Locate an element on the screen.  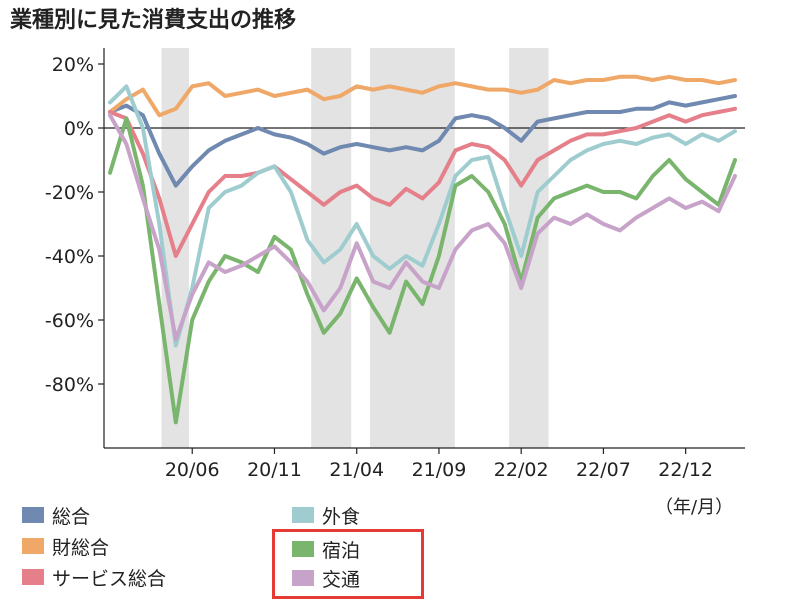
legend-item-dining: 外食 is located at coordinates (326, 515).